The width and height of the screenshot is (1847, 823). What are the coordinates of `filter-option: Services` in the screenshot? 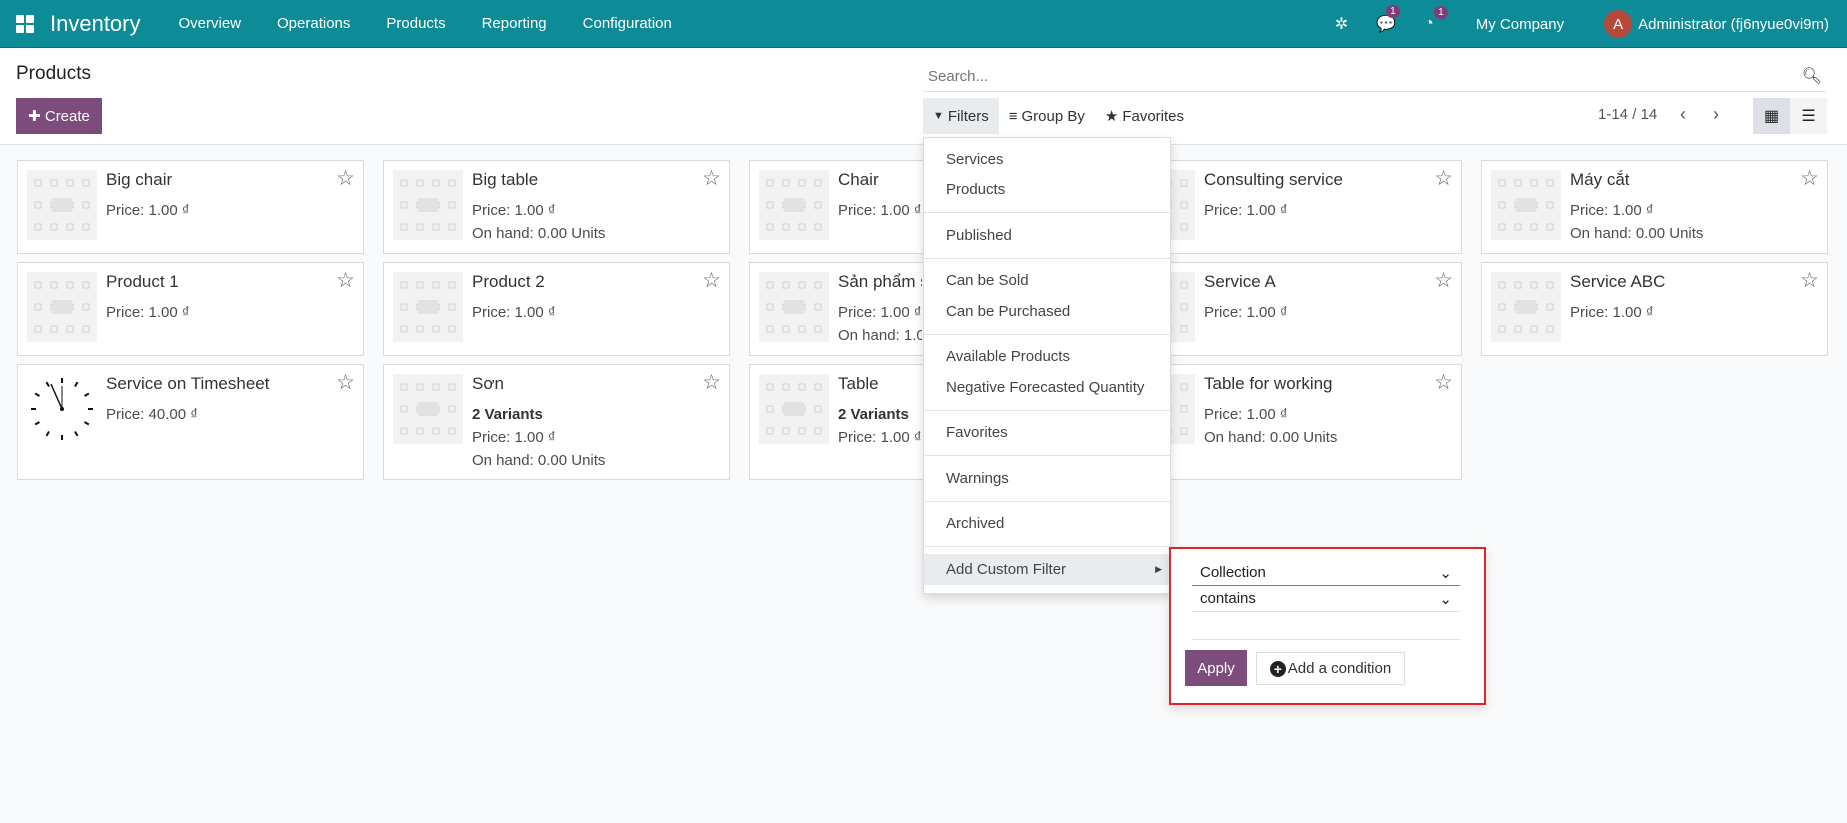 It's located at (975, 159).